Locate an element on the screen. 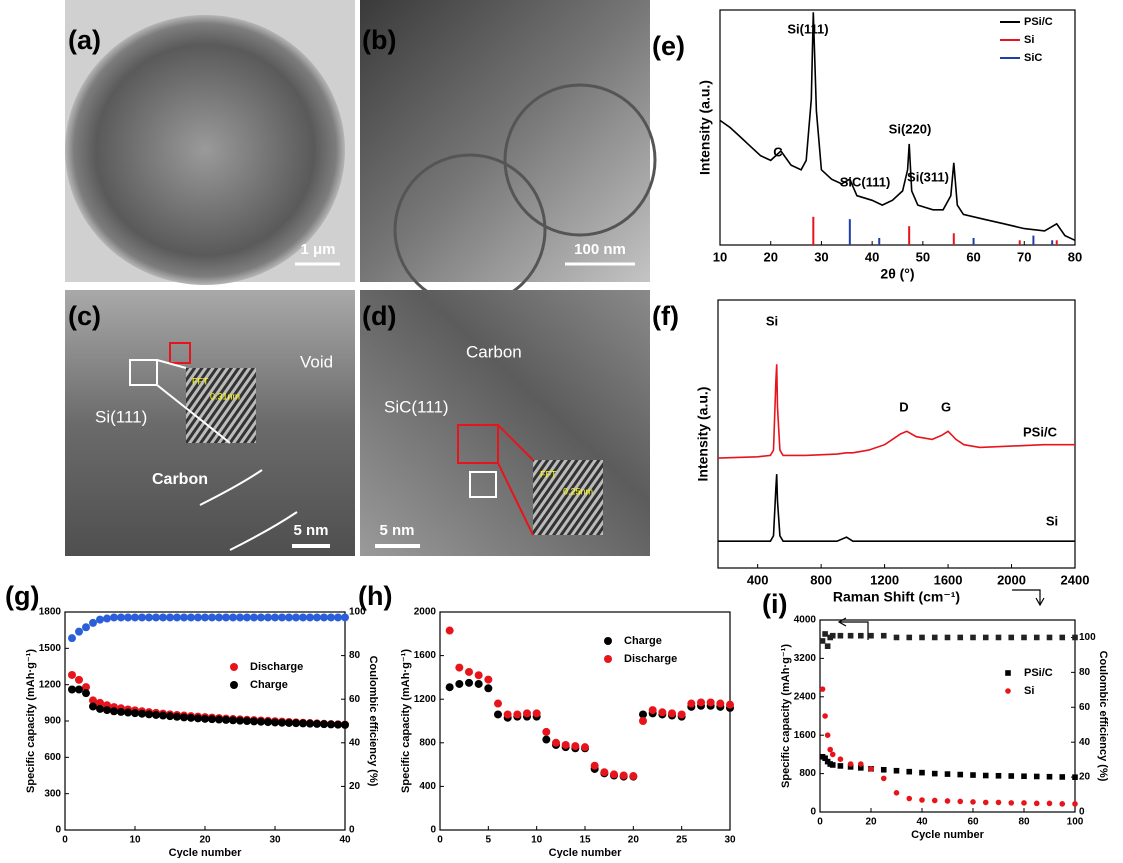 The width and height of the screenshot is (1123, 863). arrows is located at coordinates (941, 614).